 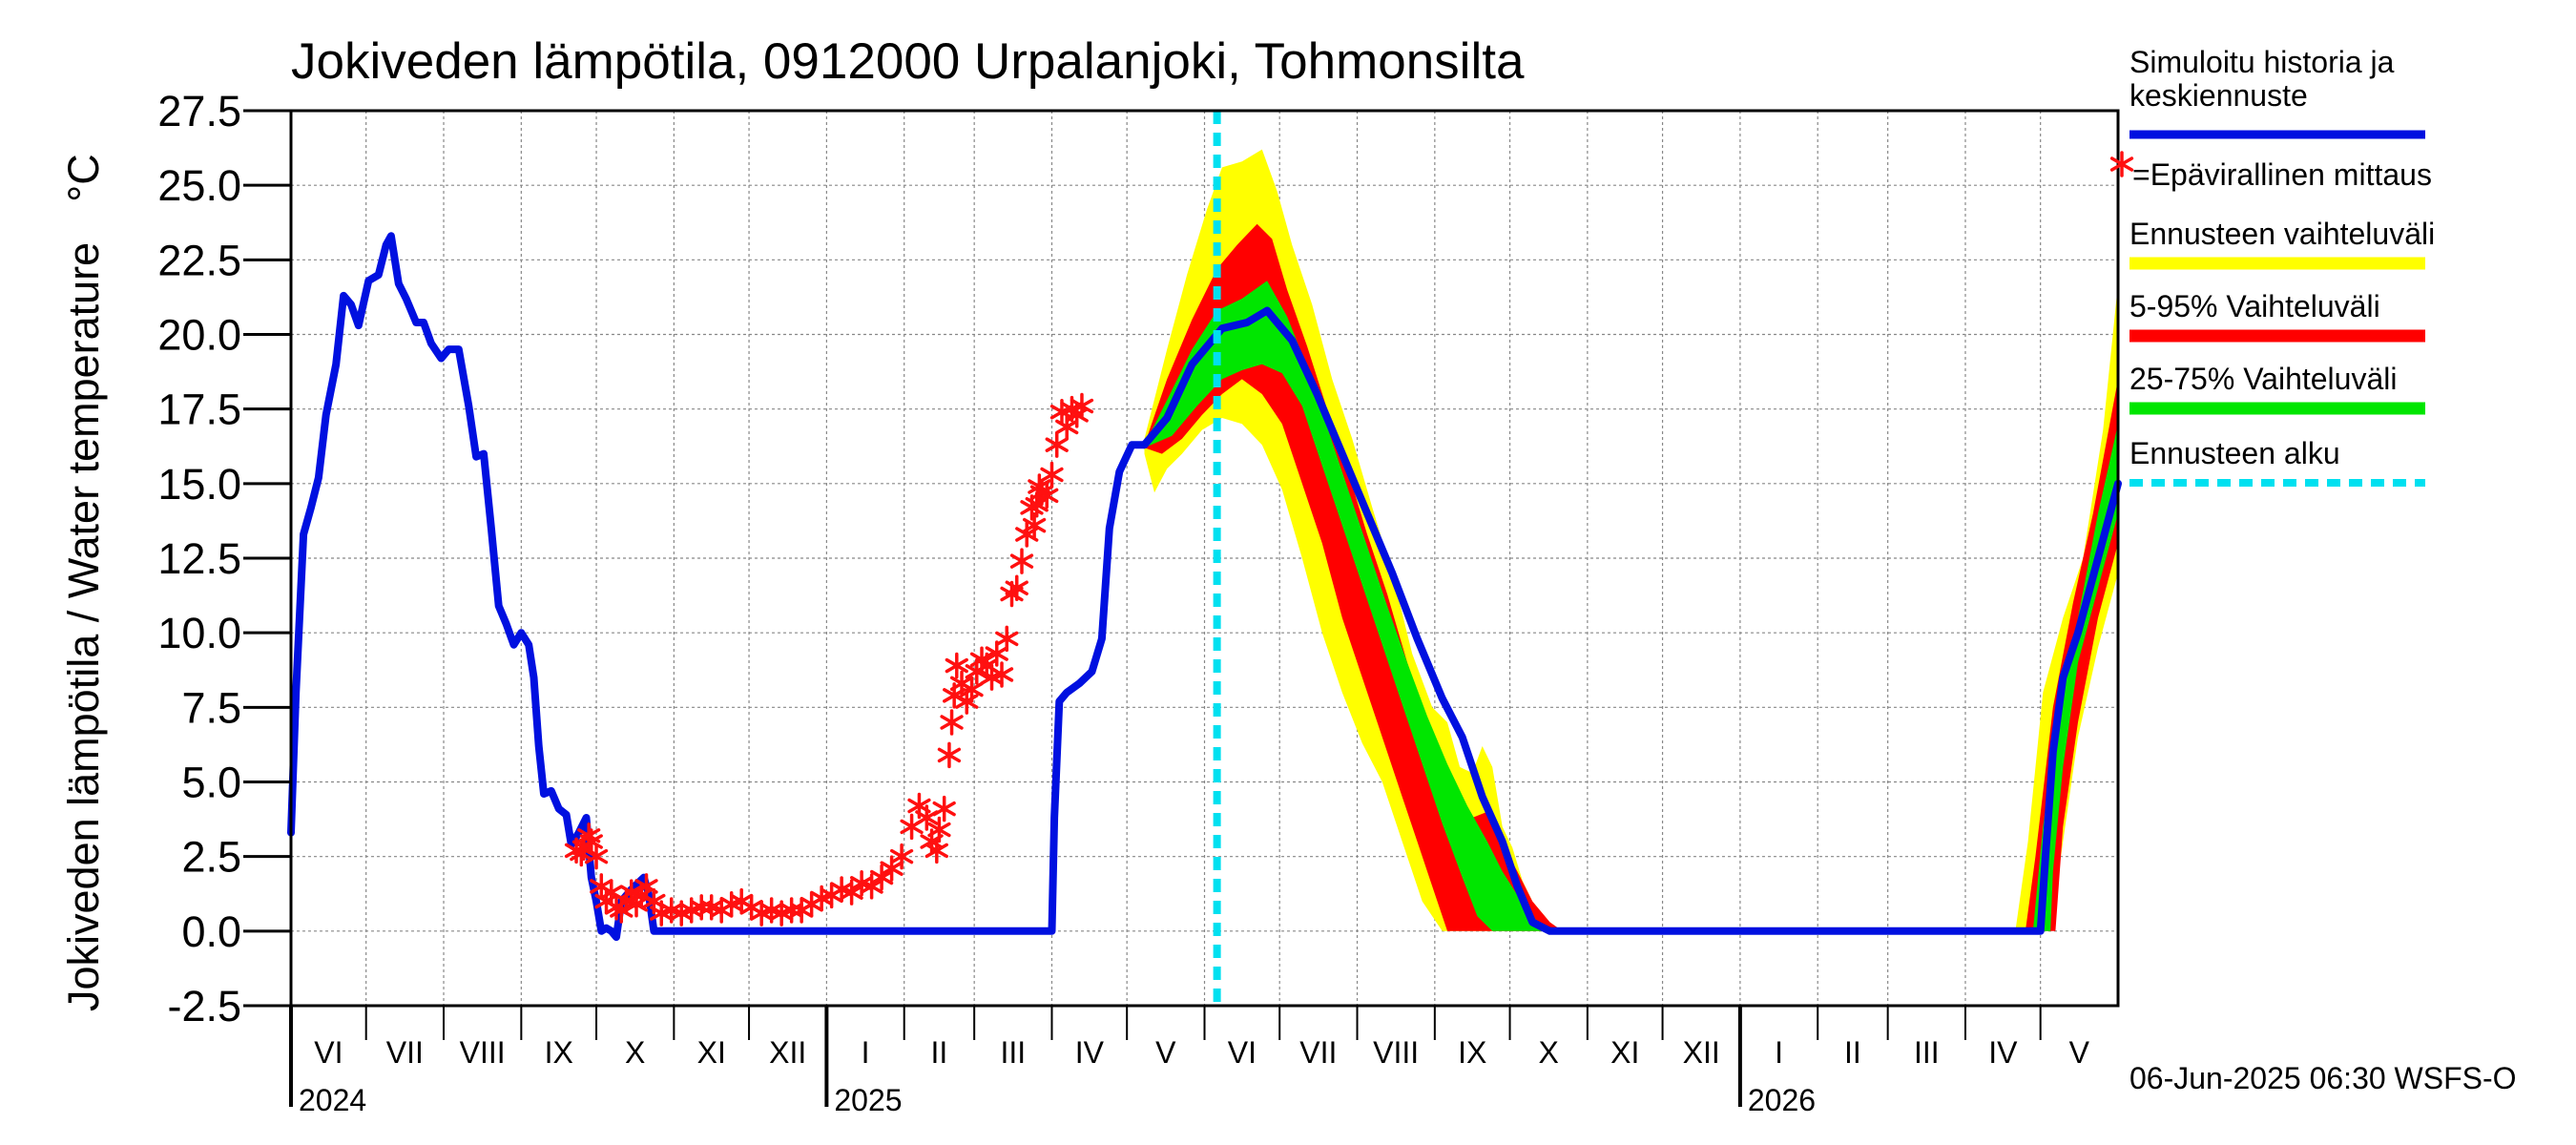 What do you see at coordinates (211, 857) in the screenshot?
I see `y-tick-label: 2.5` at bounding box center [211, 857].